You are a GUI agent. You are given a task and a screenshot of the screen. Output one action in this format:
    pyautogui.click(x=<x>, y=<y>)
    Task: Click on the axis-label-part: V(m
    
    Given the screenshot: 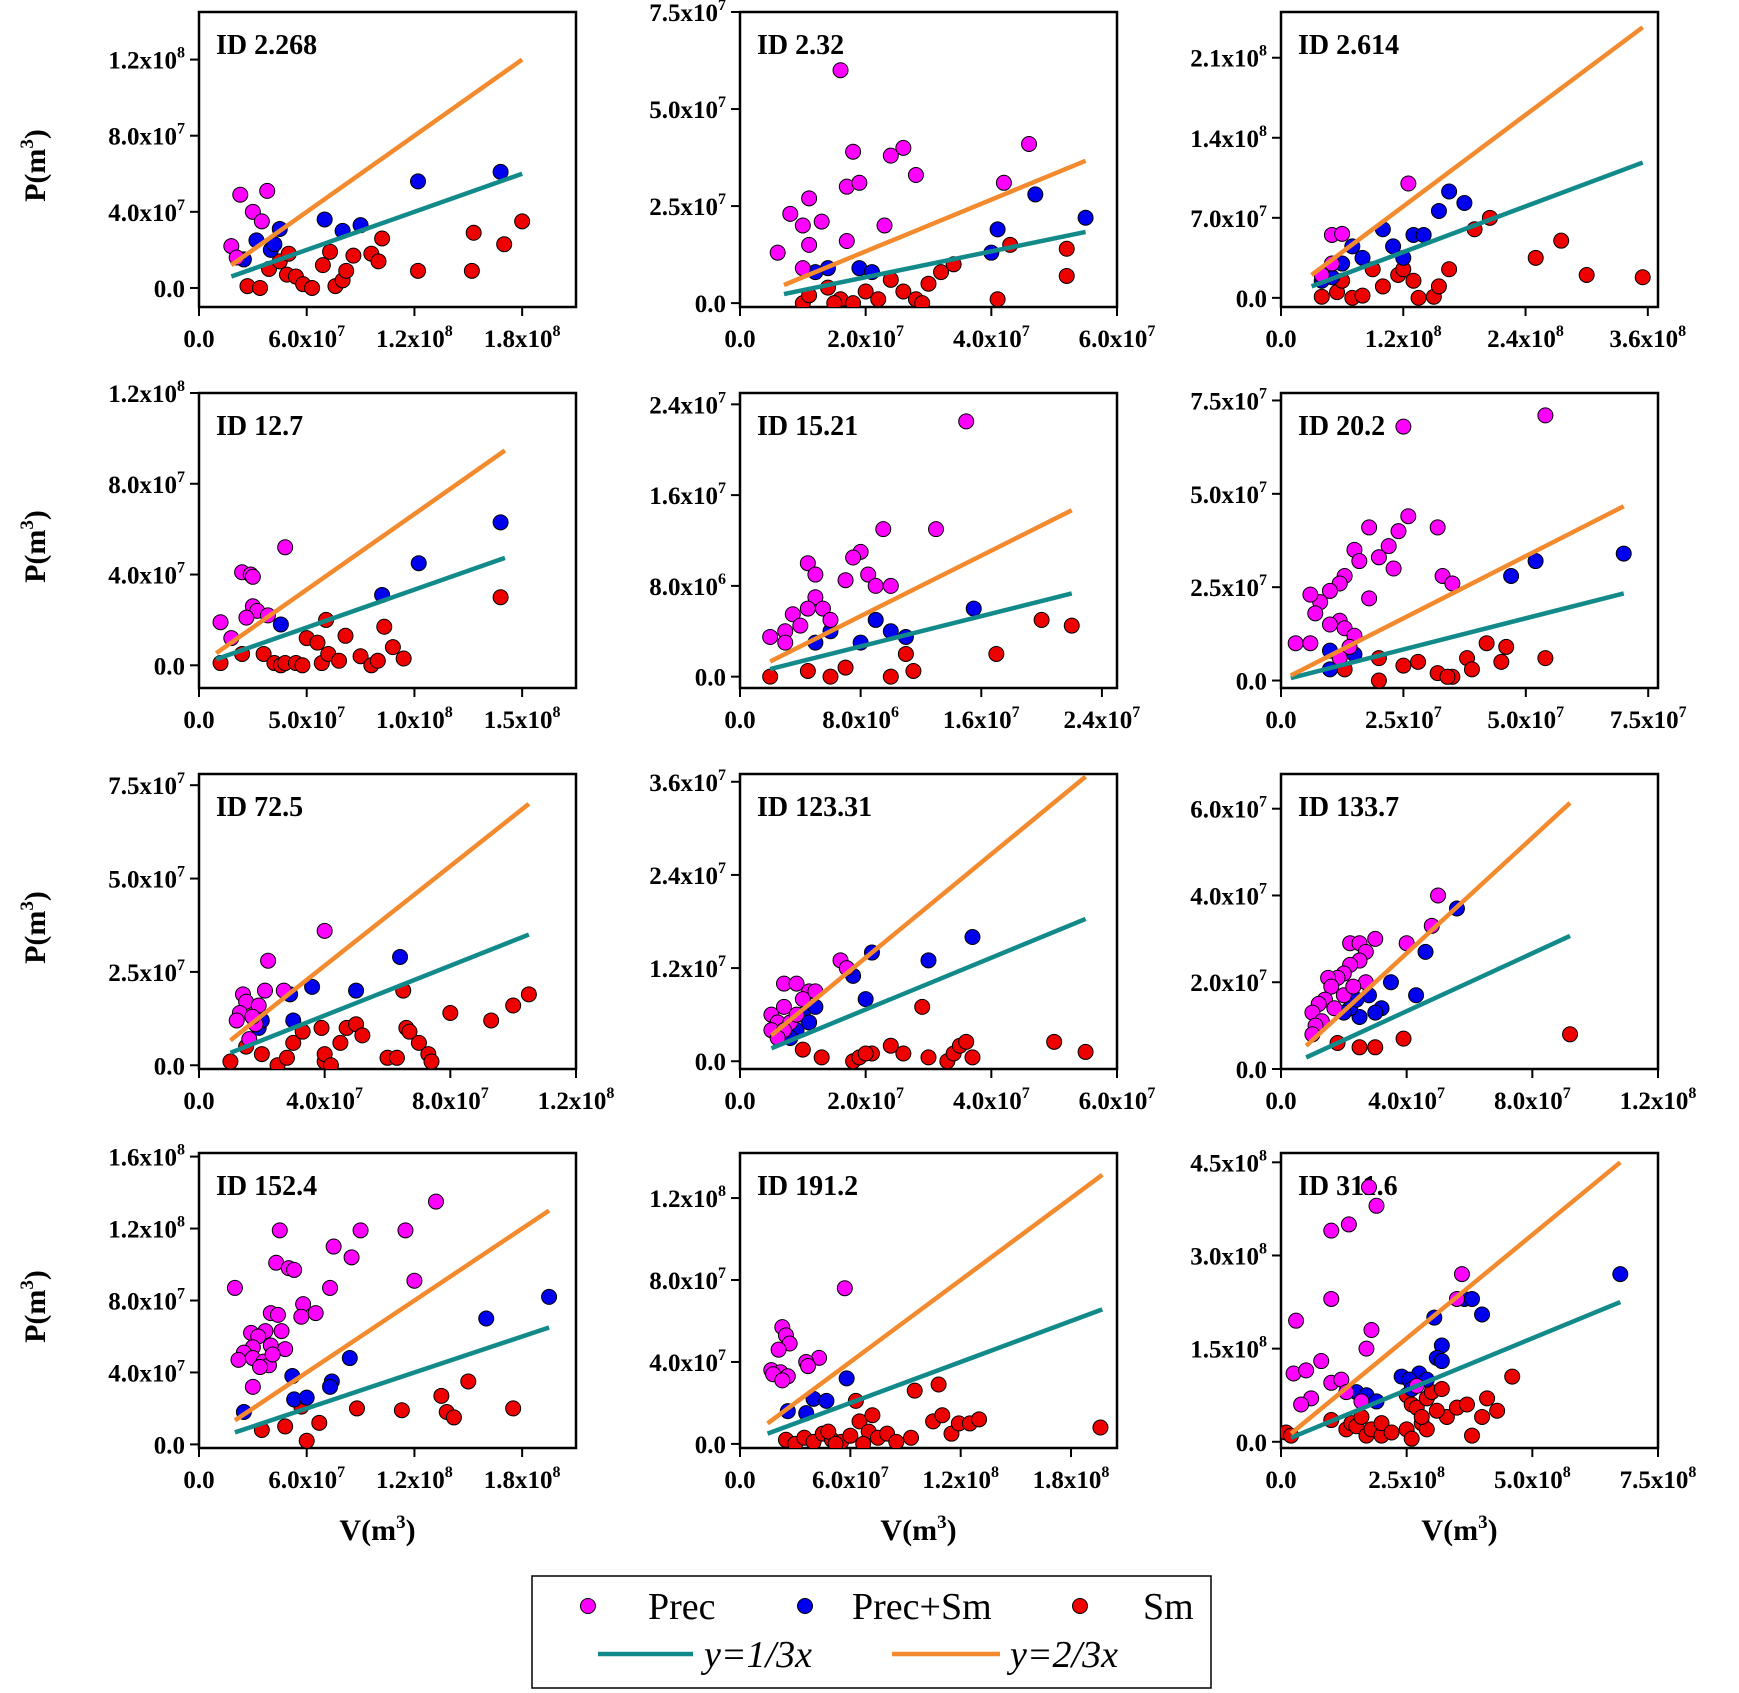 What is the action you would take?
    pyautogui.click(x=908, y=1530)
    